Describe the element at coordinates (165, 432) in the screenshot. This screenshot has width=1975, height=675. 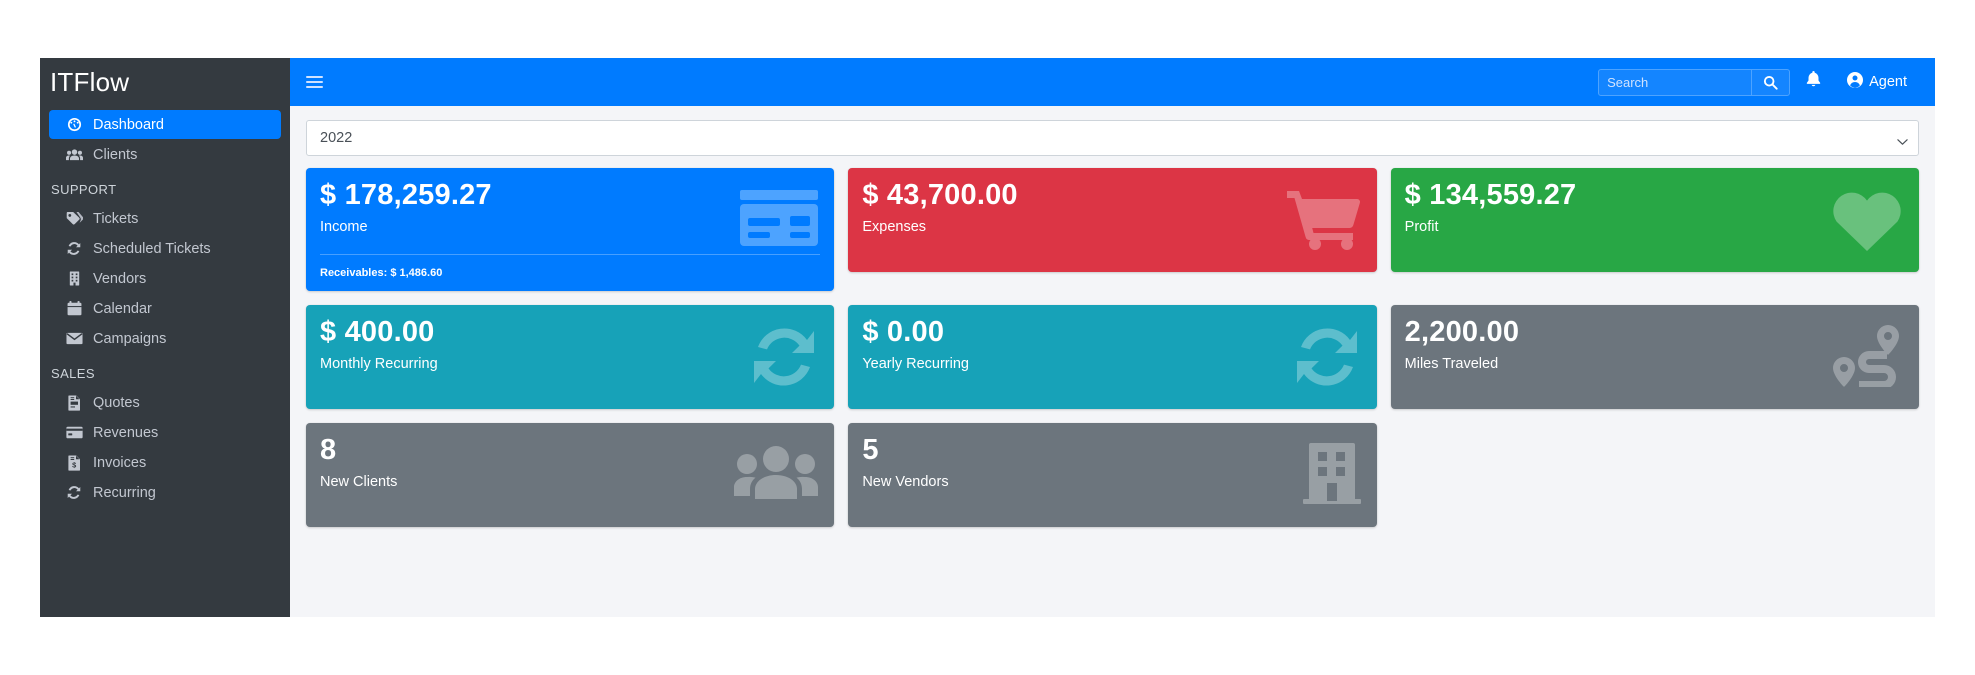
I see `sidebar-item-revenues: Revenues` at that location.